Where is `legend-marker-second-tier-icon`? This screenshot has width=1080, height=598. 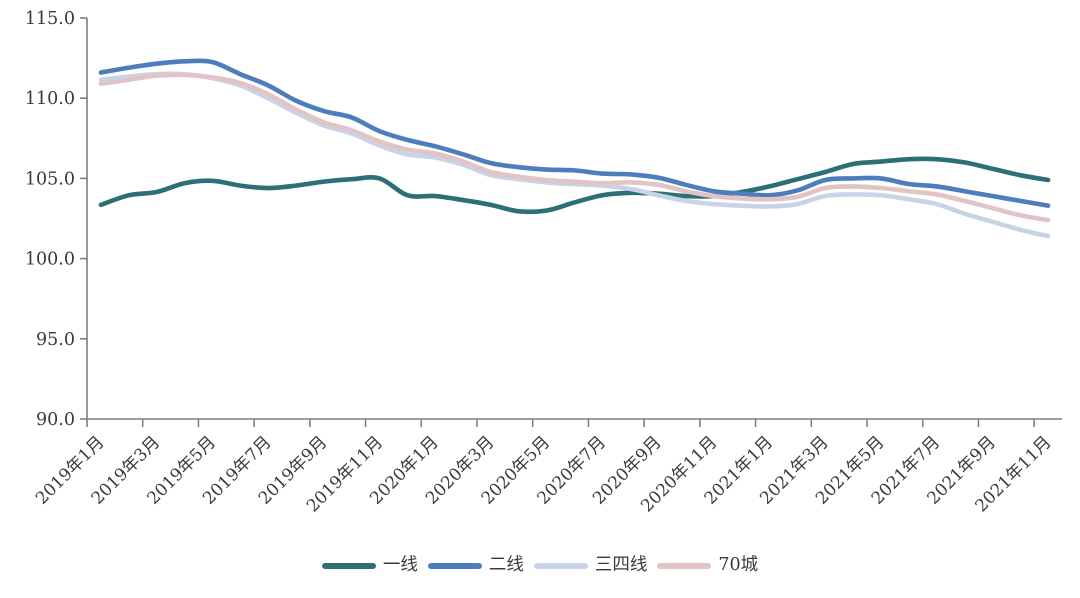
legend-marker-second-tier-icon is located at coordinates (454, 566).